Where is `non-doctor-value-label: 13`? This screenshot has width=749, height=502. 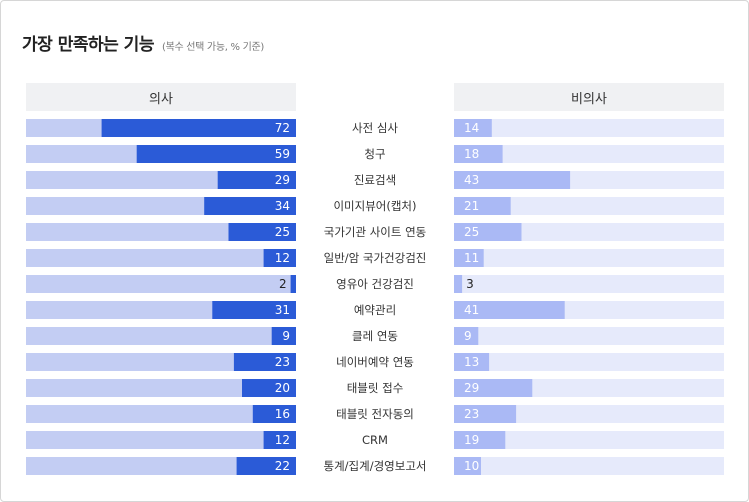 non-doctor-value-label: 13 is located at coordinates (471, 362).